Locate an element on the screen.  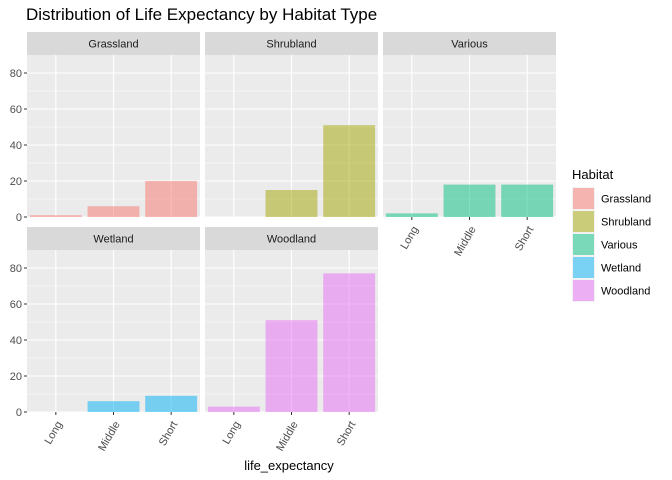
legend-label: Woodland is located at coordinates (625, 292).